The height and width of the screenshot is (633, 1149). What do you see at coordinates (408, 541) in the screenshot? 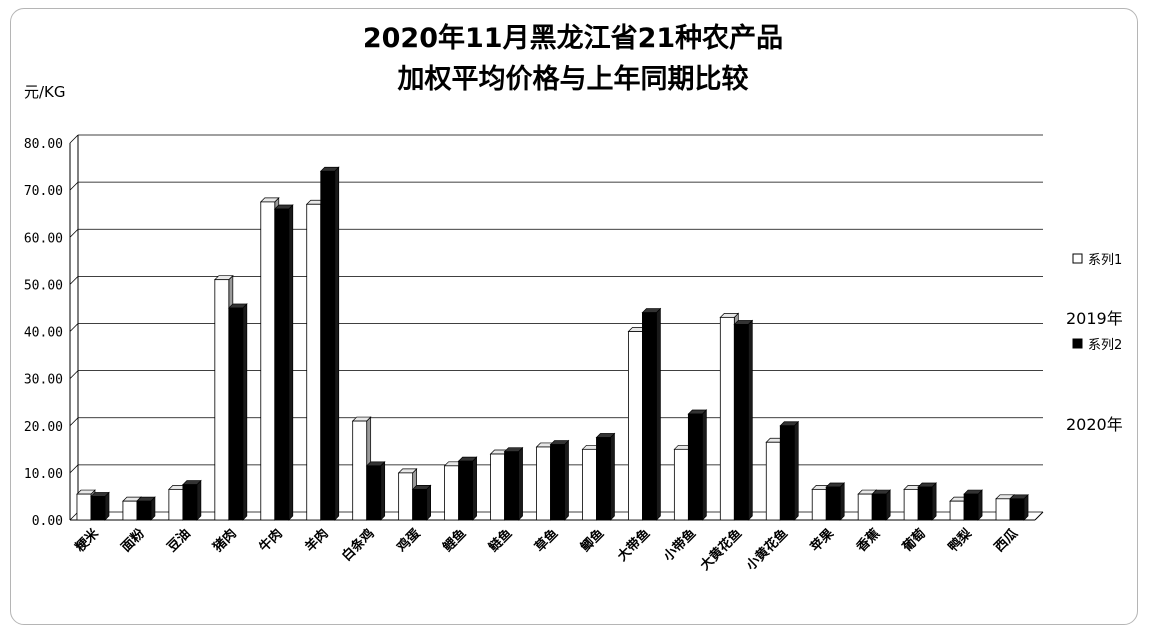
I see `category-label: 鸡蛋` at bounding box center [408, 541].